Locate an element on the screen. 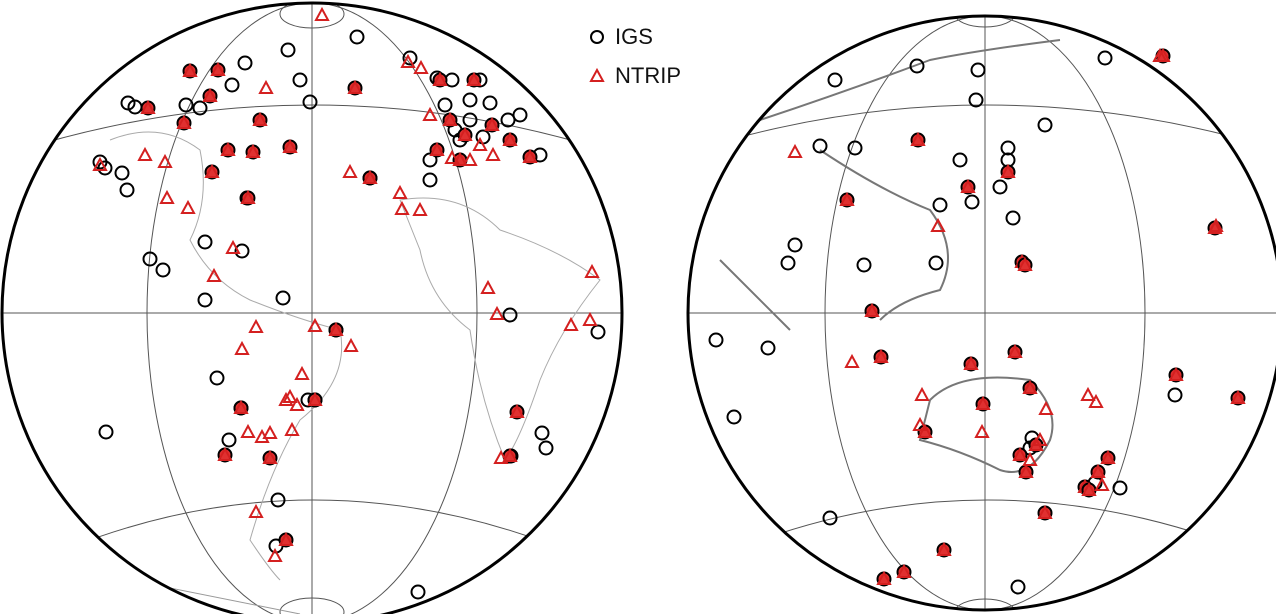 The image size is (1276, 614). legend-label: IGS is located at coordinates (634, 36).